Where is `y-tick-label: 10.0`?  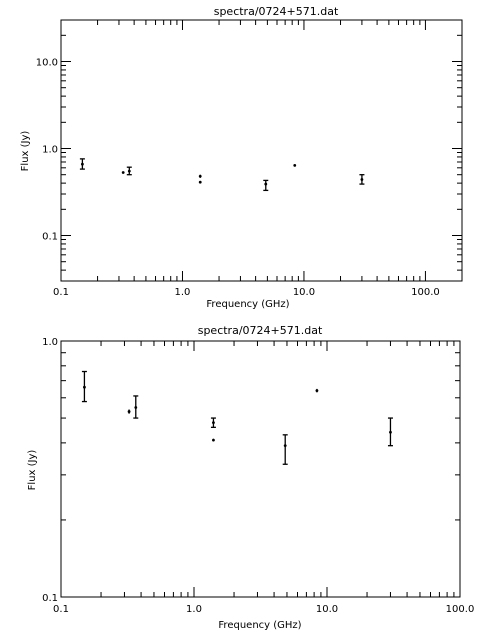 y-tick-label: 10.0 is located at coordinates (47, 63).